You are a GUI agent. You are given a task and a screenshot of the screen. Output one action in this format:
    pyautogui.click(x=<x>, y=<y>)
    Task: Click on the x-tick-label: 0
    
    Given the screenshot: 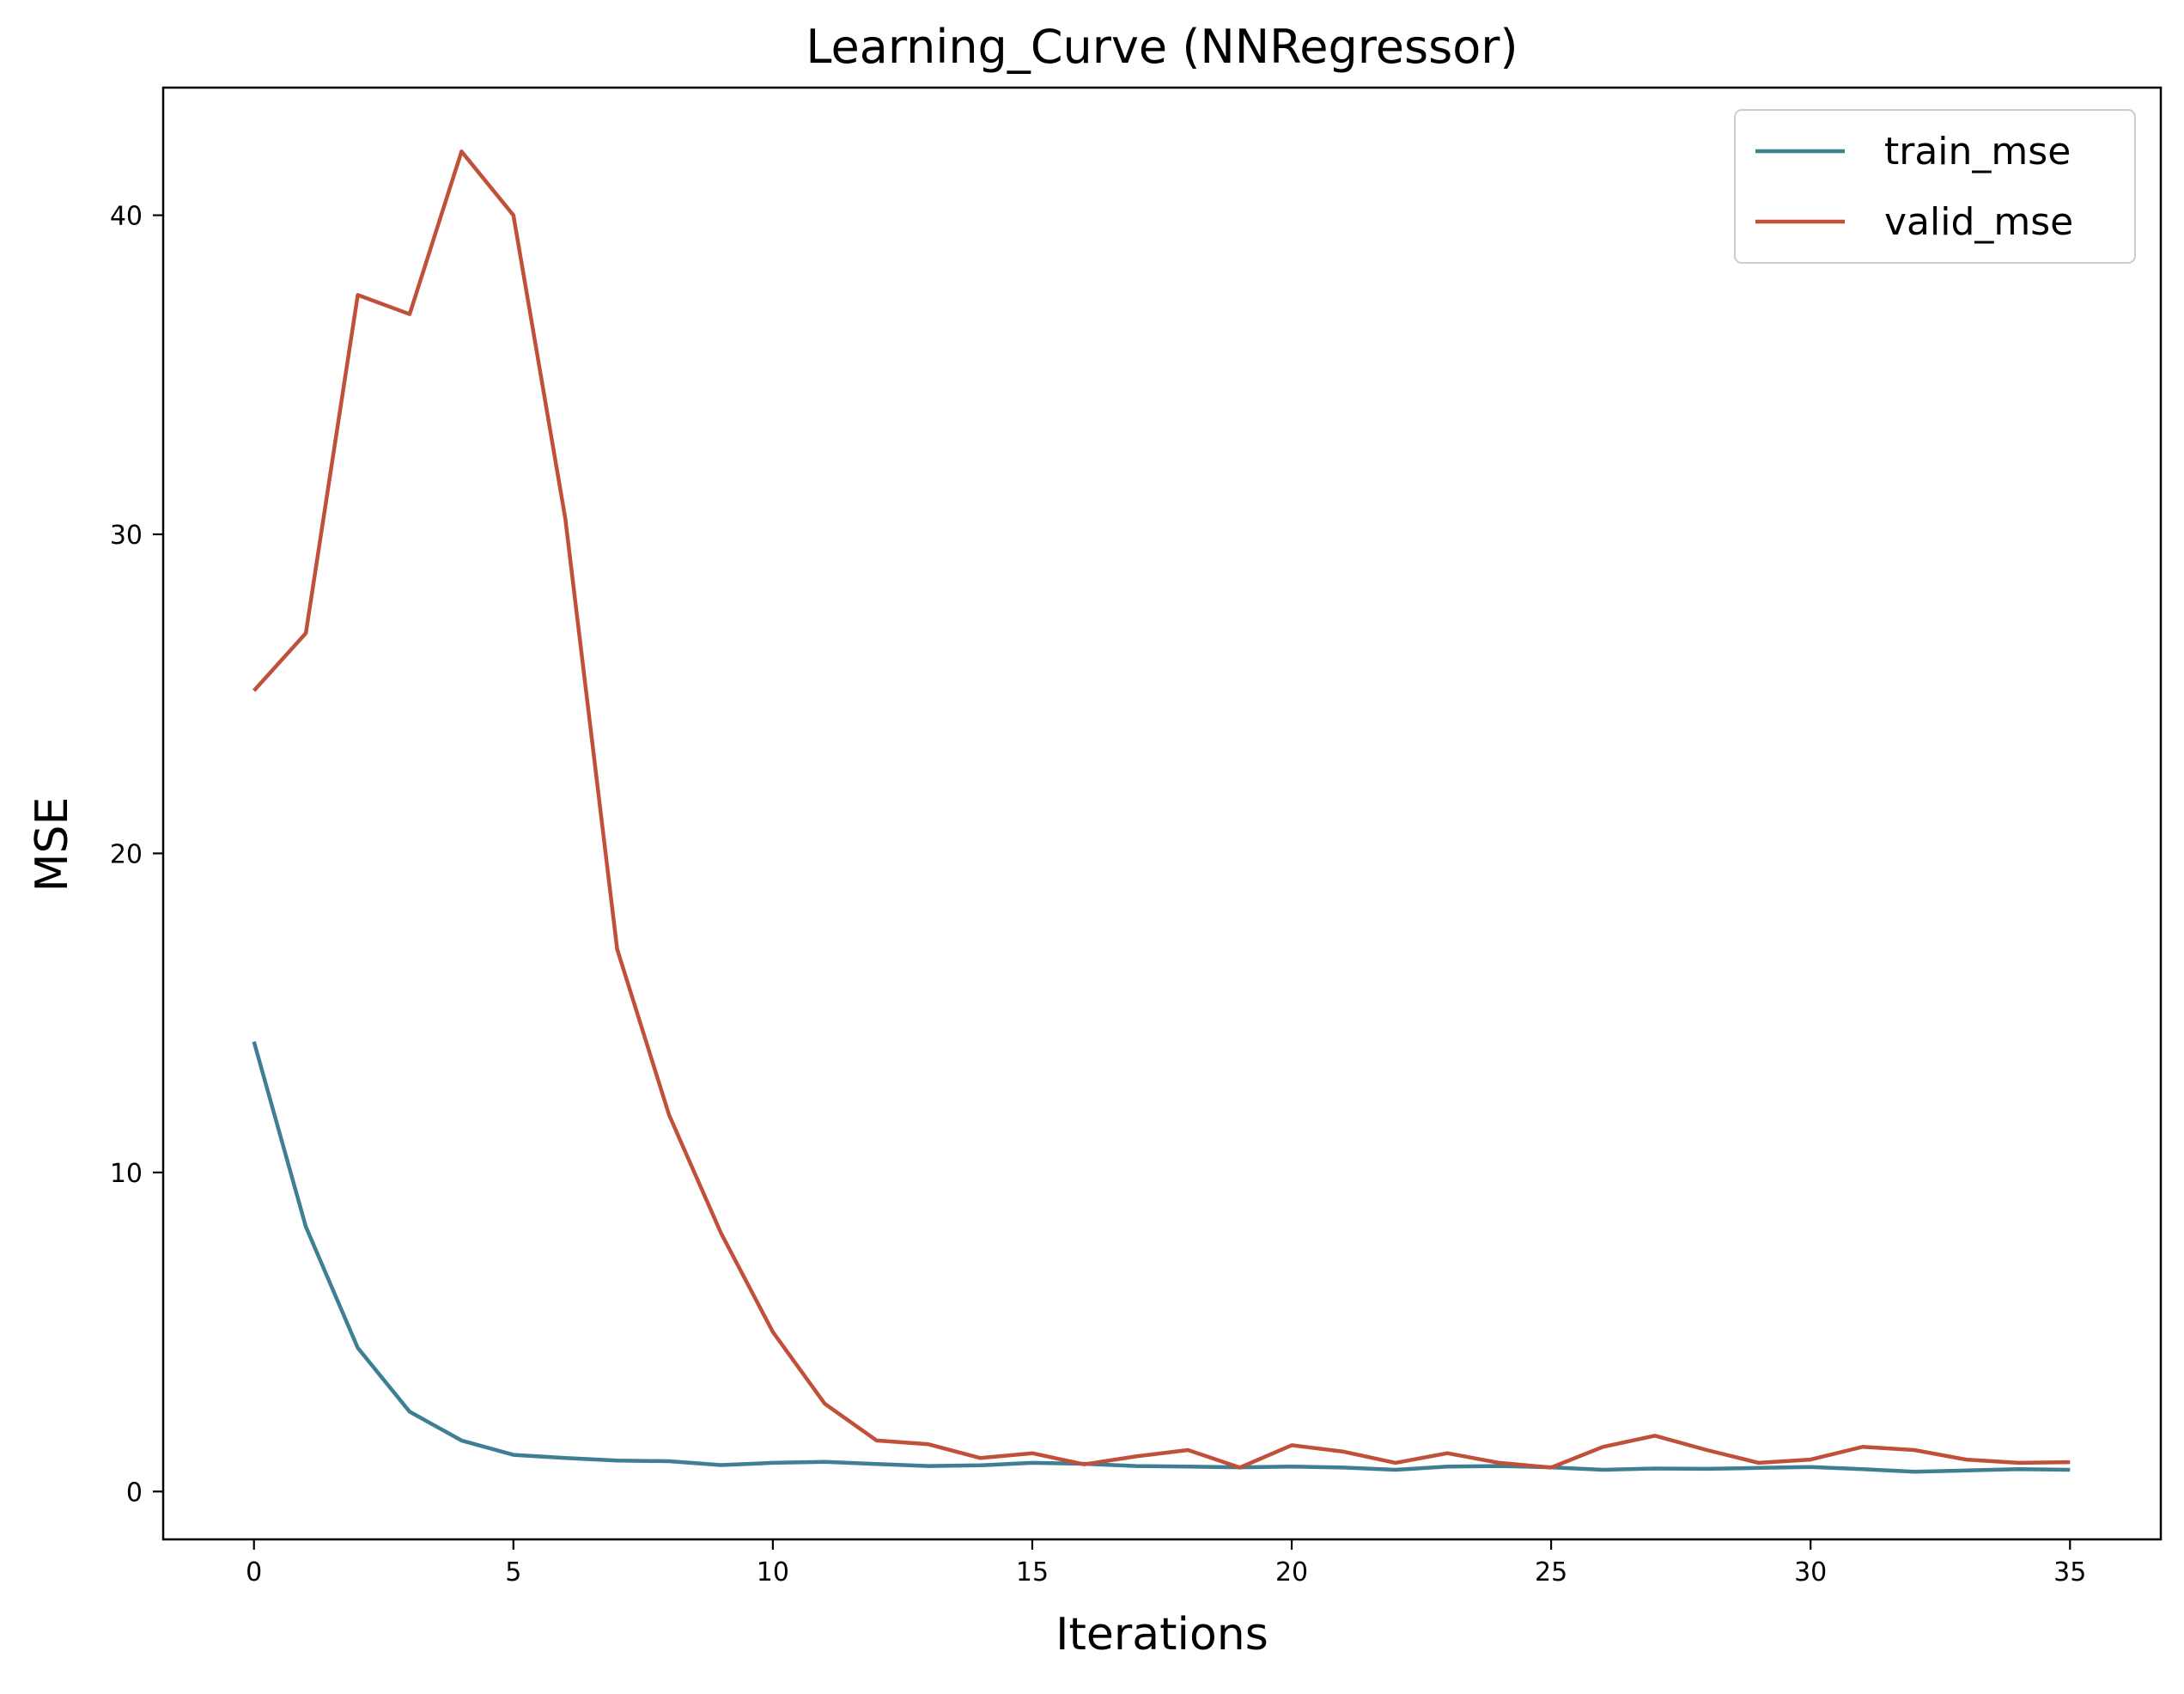 What is the action you would take?
    pyautogui.click(x=254, y=1572)
    